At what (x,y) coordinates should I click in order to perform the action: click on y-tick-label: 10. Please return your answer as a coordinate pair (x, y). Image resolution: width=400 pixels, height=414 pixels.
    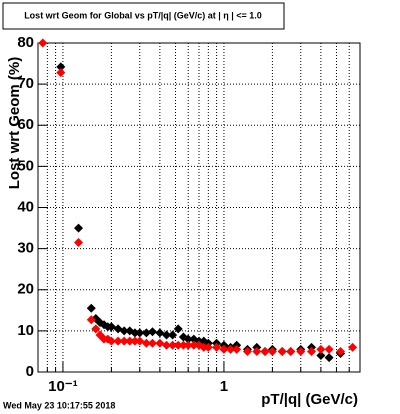
    Looking at the image, I should click on (25, 330).